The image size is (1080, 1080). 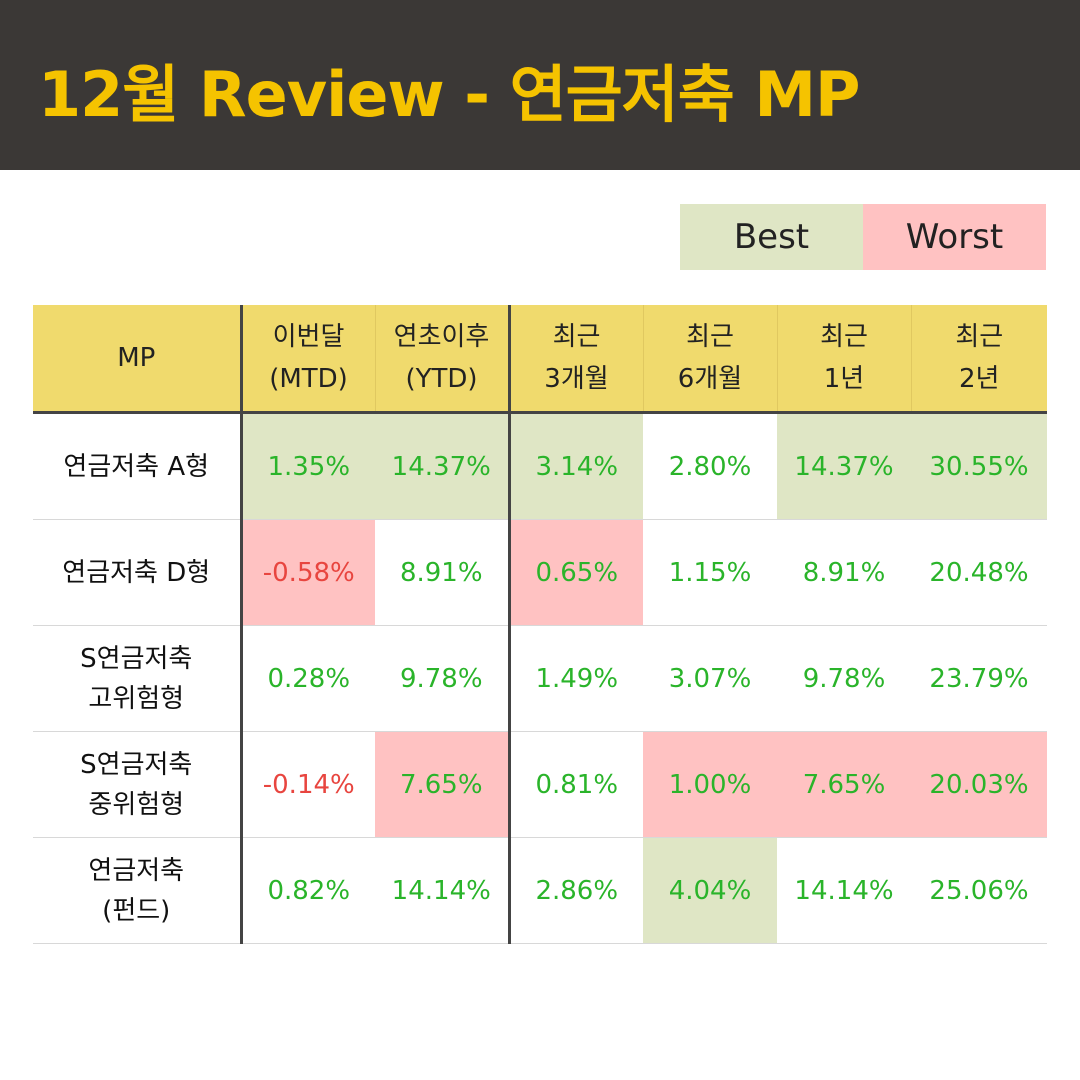 What do you see at coordinates (844, 359) in the screenshot?
I see `column-header-5: 최근 1년` at bounding box center [844, 359].